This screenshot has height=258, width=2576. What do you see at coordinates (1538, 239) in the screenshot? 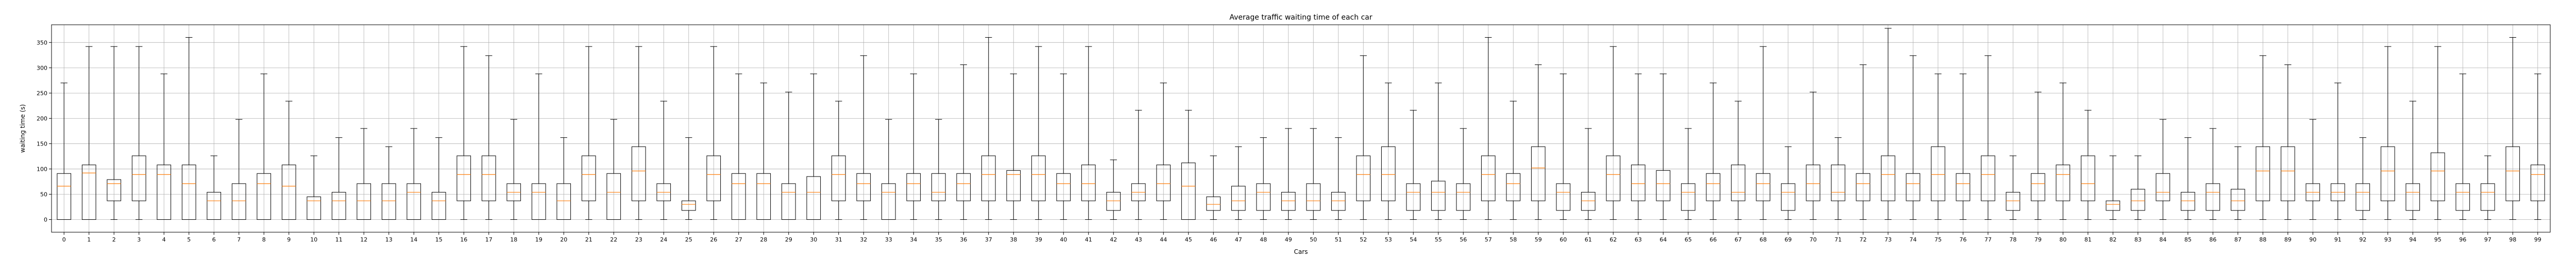
I see `x-tick-label: 59` at bounding box center [1538, 239].